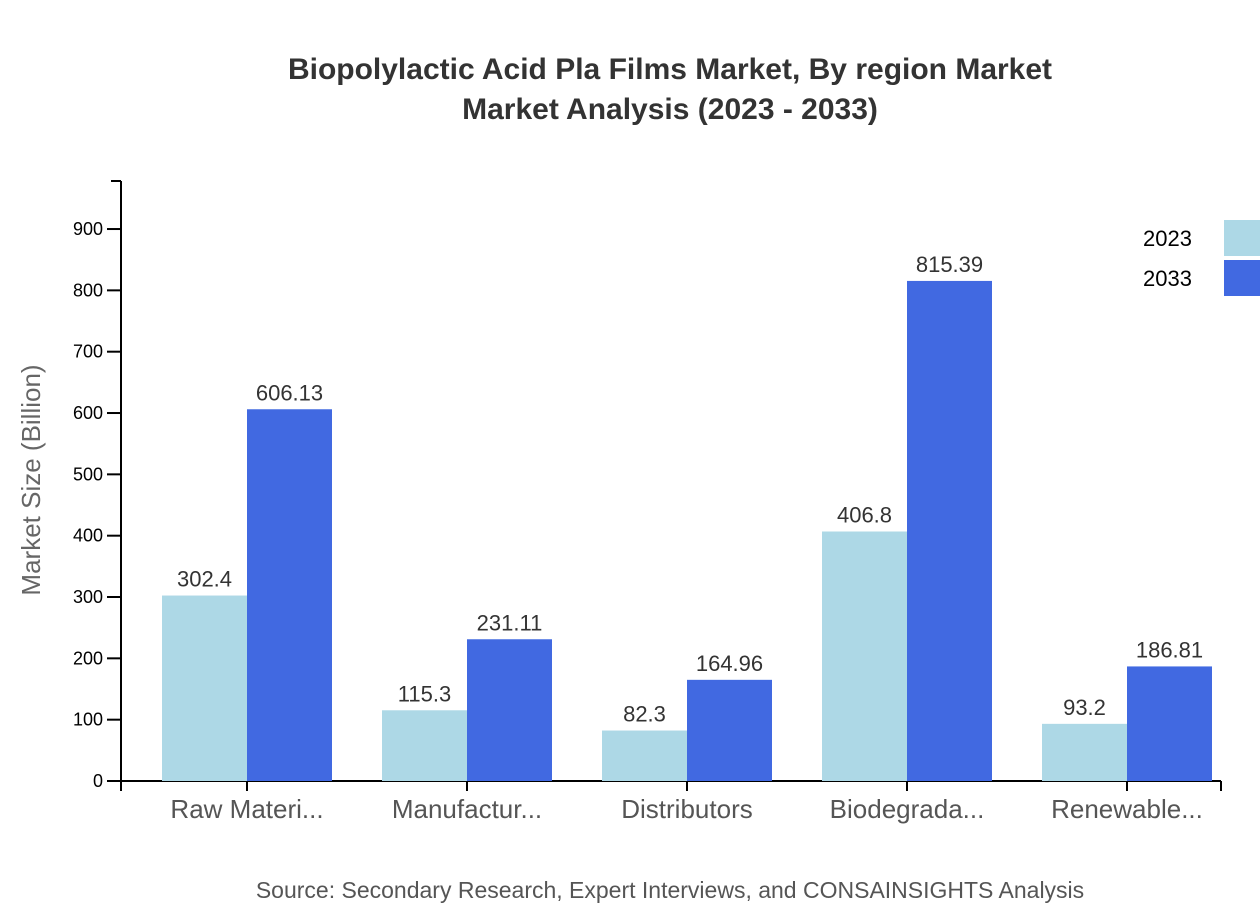  Describe the element at coordinates (1242, 278) in the screenshot. I see `legend-swatch-2033` at that location.